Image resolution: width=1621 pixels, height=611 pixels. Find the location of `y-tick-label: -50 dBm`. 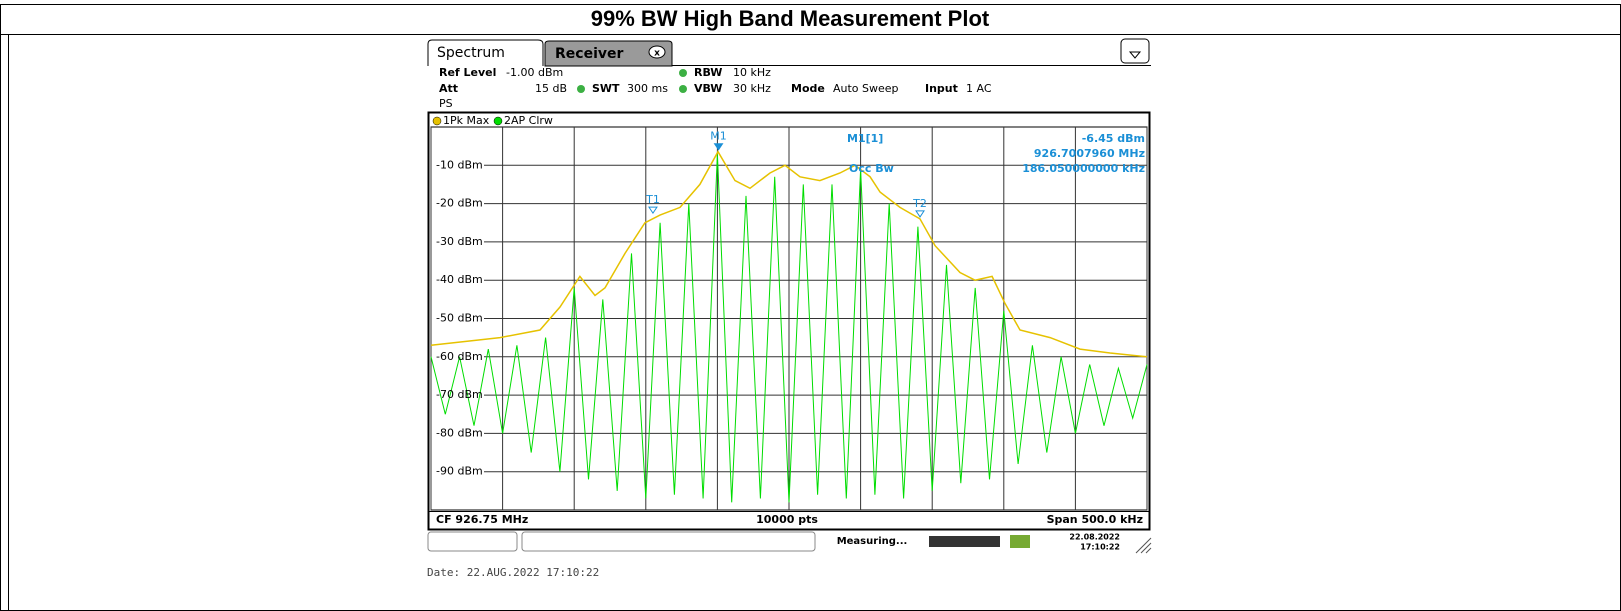

y-tick-label: -50 dBm is located at coordinates (459, 318).